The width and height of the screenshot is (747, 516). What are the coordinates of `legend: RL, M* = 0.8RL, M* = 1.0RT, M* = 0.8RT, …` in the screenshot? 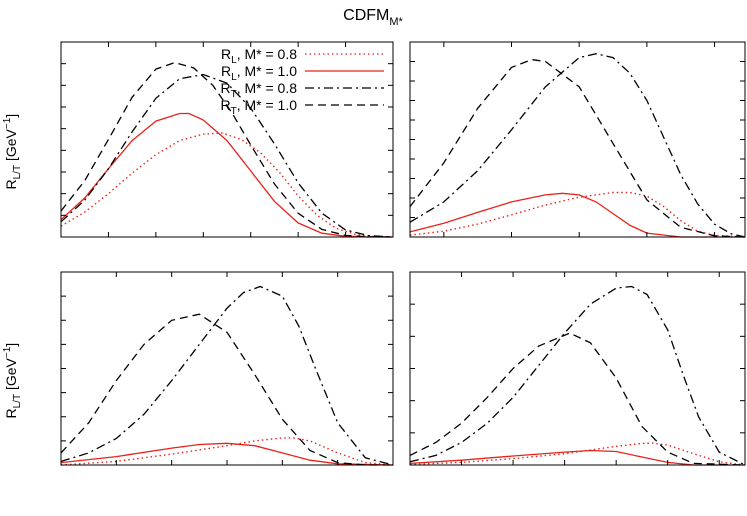 It's located at (302, 81).